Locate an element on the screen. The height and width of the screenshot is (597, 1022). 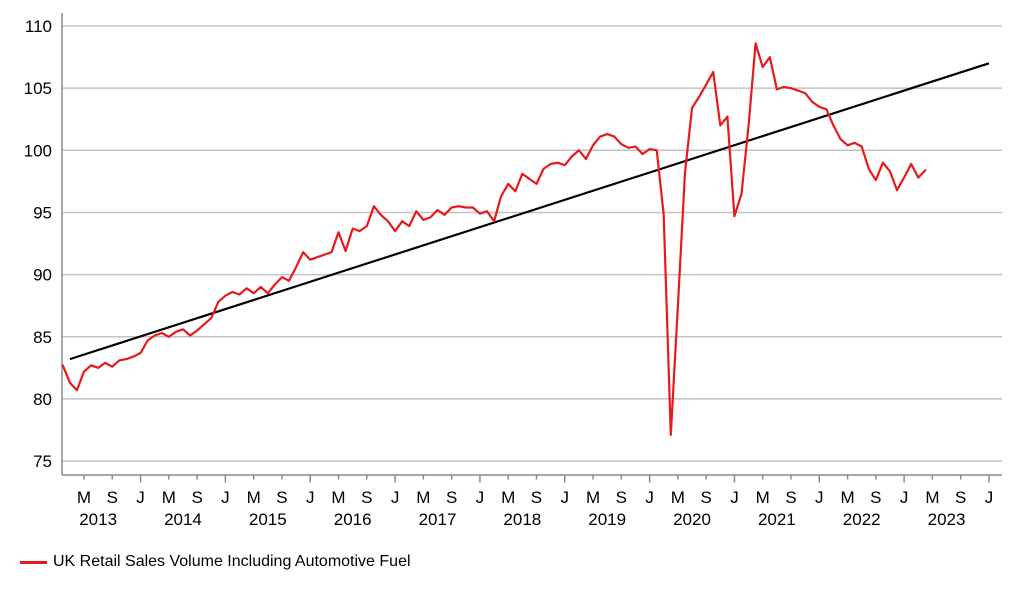
legend-line-swatch is located at coordinates (33, 562).